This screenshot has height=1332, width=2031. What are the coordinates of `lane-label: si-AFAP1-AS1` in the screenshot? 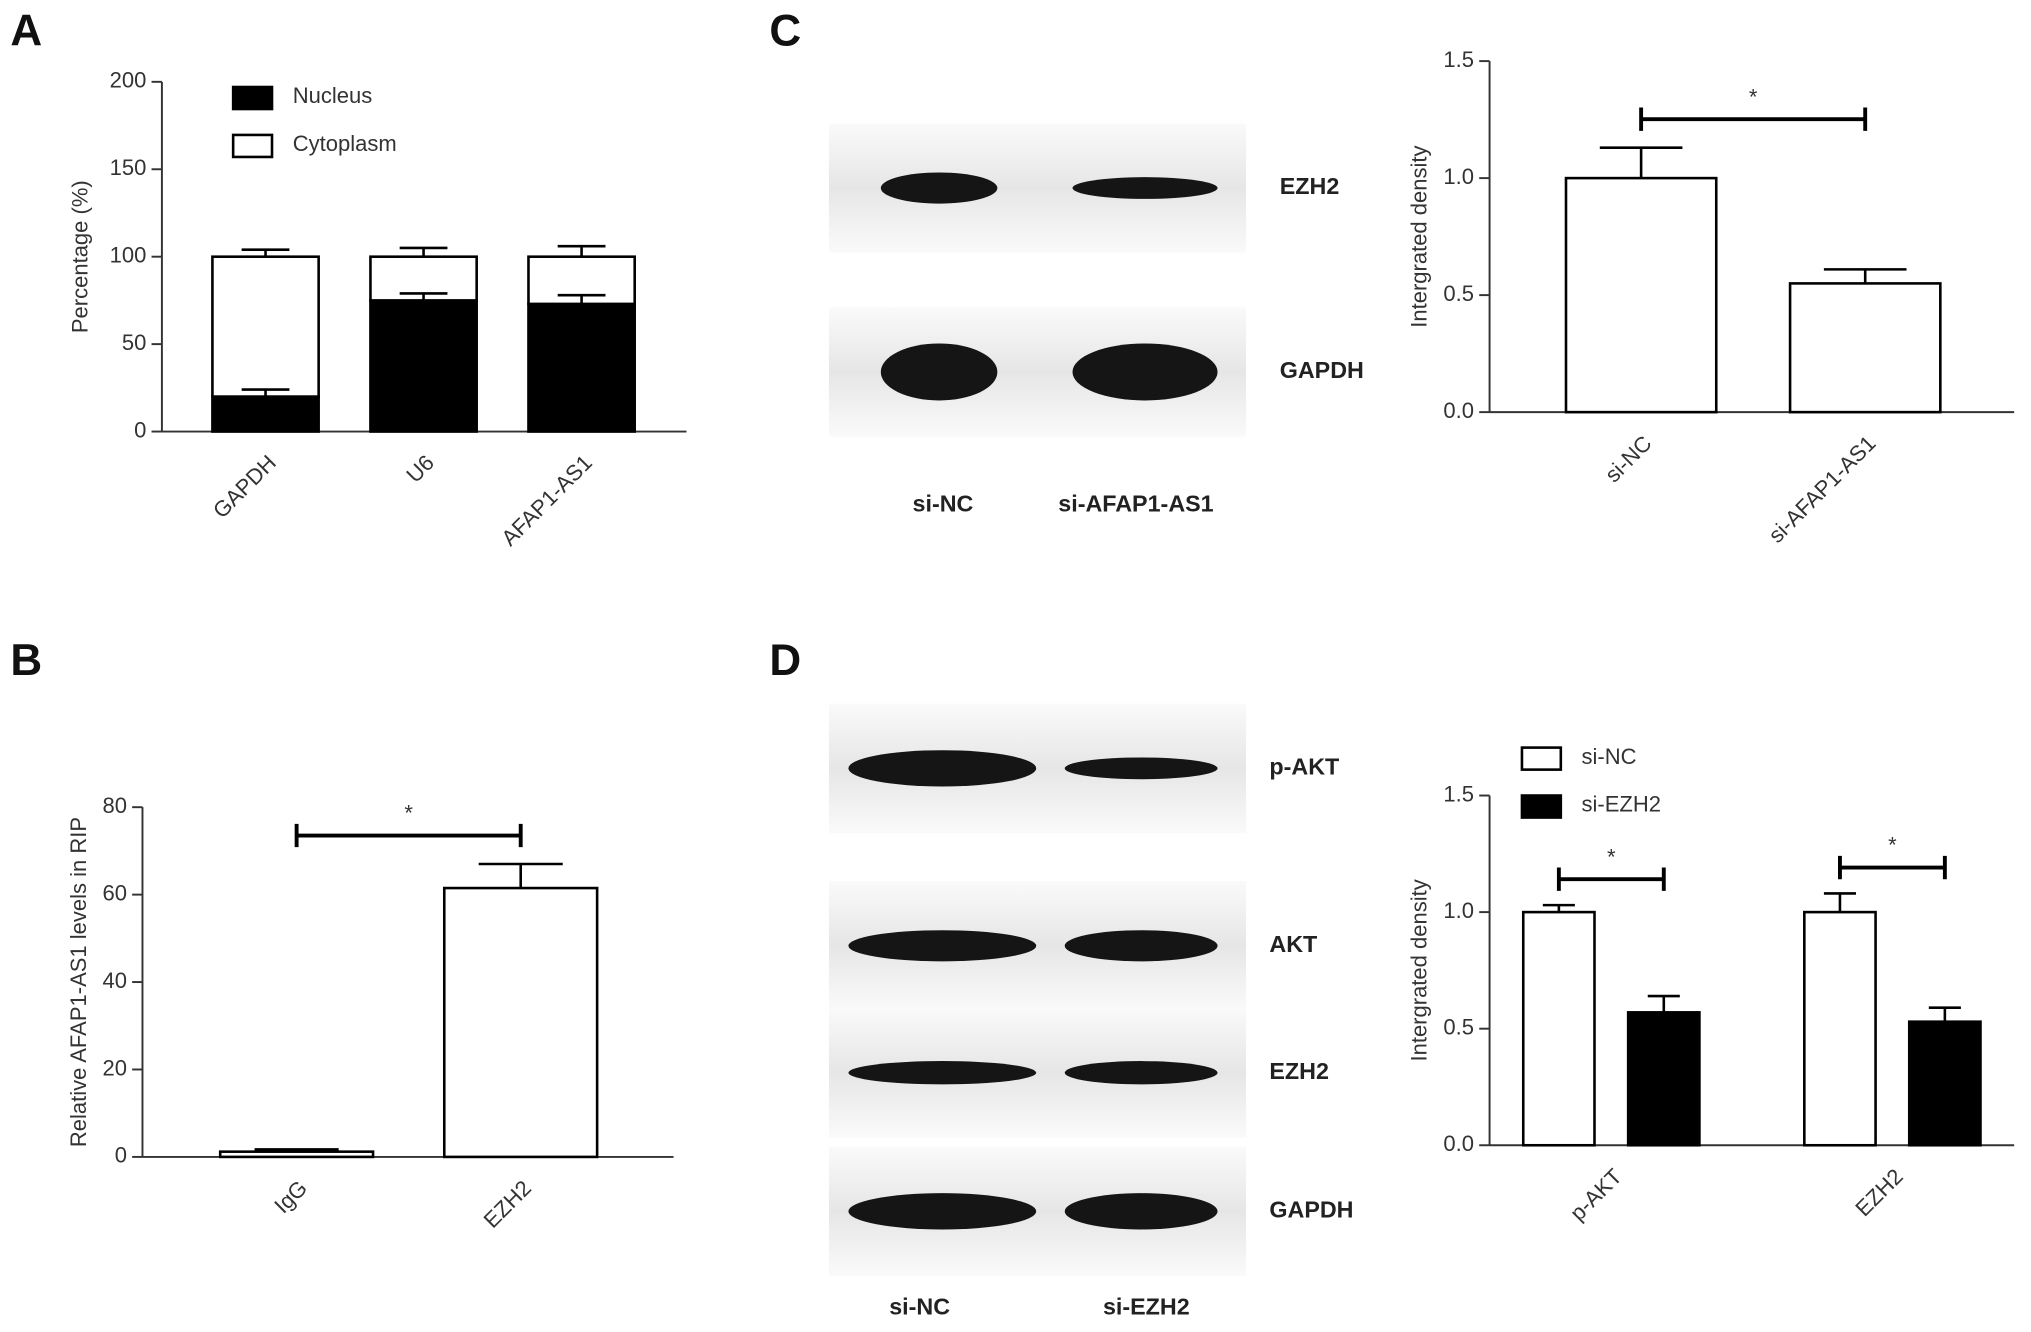 It's located at (1135, 504).